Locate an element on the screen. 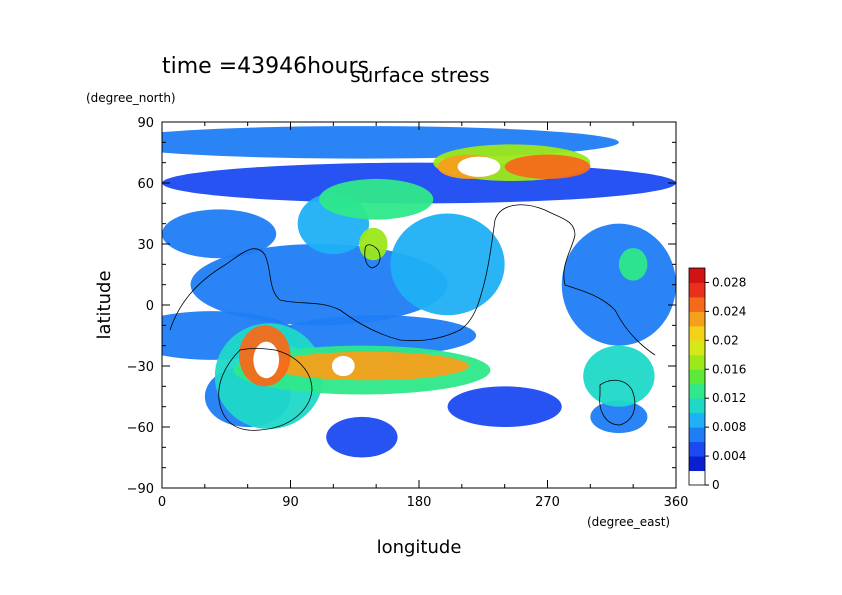 This screenshot has width=842, height=595. colorbar-tick-label: 0.02 is located at coordinates (725, 340).